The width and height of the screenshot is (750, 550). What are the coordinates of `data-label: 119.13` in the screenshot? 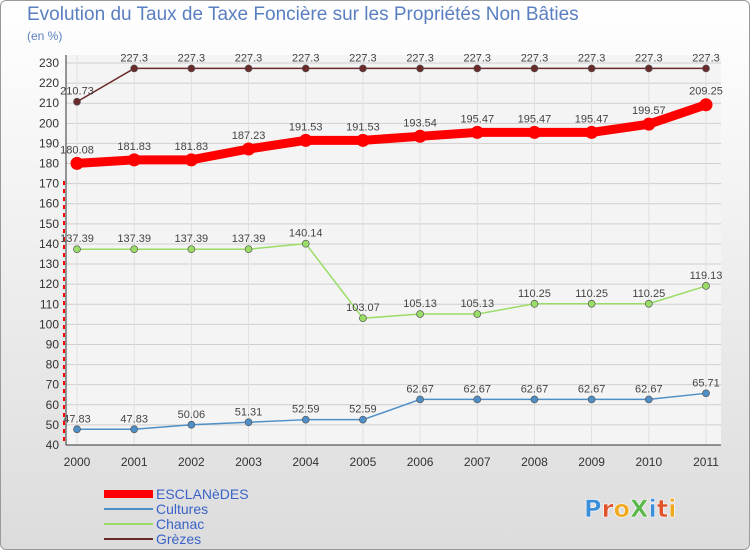 It's located at (706, 276).